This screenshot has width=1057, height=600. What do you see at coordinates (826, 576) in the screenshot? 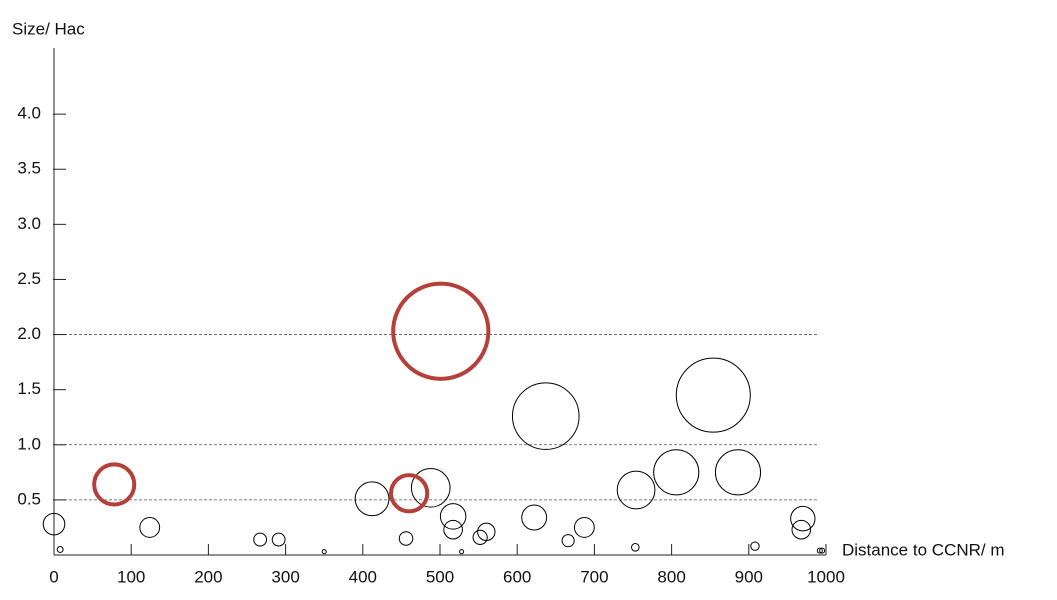
I see `x-tick-label: 1000` at bounding box center [826, 576].